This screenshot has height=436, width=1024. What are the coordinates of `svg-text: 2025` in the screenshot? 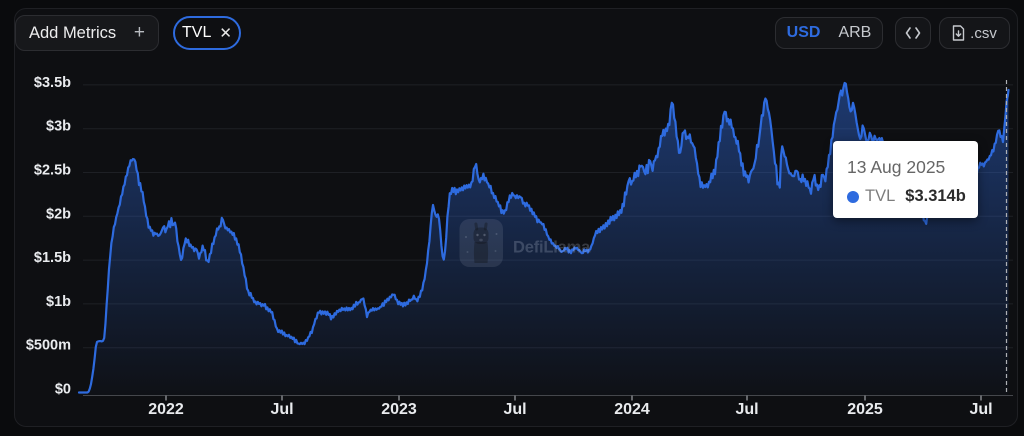 It's located at (865, 409).